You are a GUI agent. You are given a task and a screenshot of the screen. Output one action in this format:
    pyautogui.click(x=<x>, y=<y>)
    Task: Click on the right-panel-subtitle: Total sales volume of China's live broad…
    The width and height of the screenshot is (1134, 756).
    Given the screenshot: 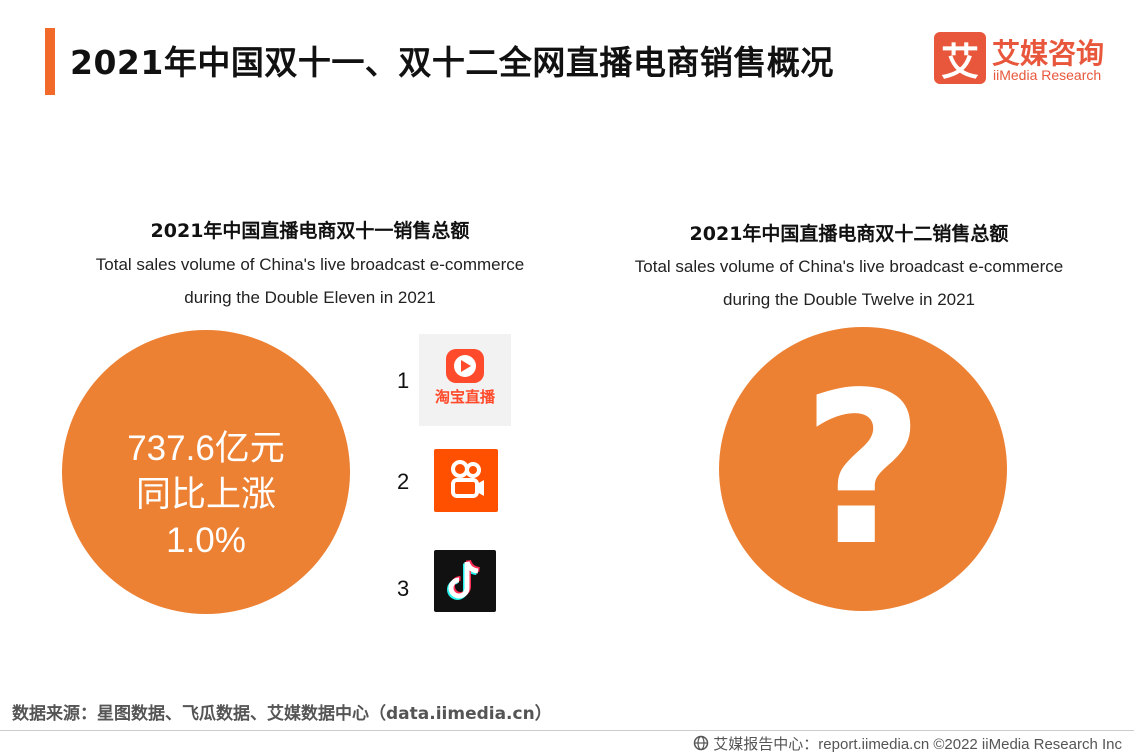 What is the action you would take?
    pyautogui.click(x=849, y=283)
    